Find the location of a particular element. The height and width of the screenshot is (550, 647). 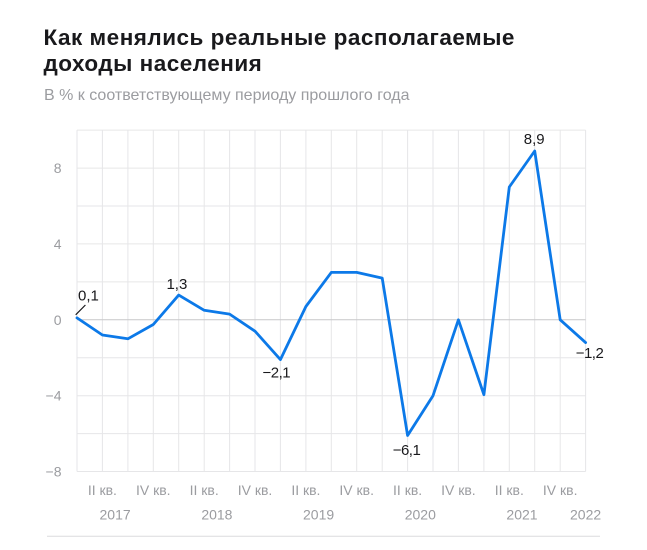

svg-text: 0 is located at coordinates (58, 320).